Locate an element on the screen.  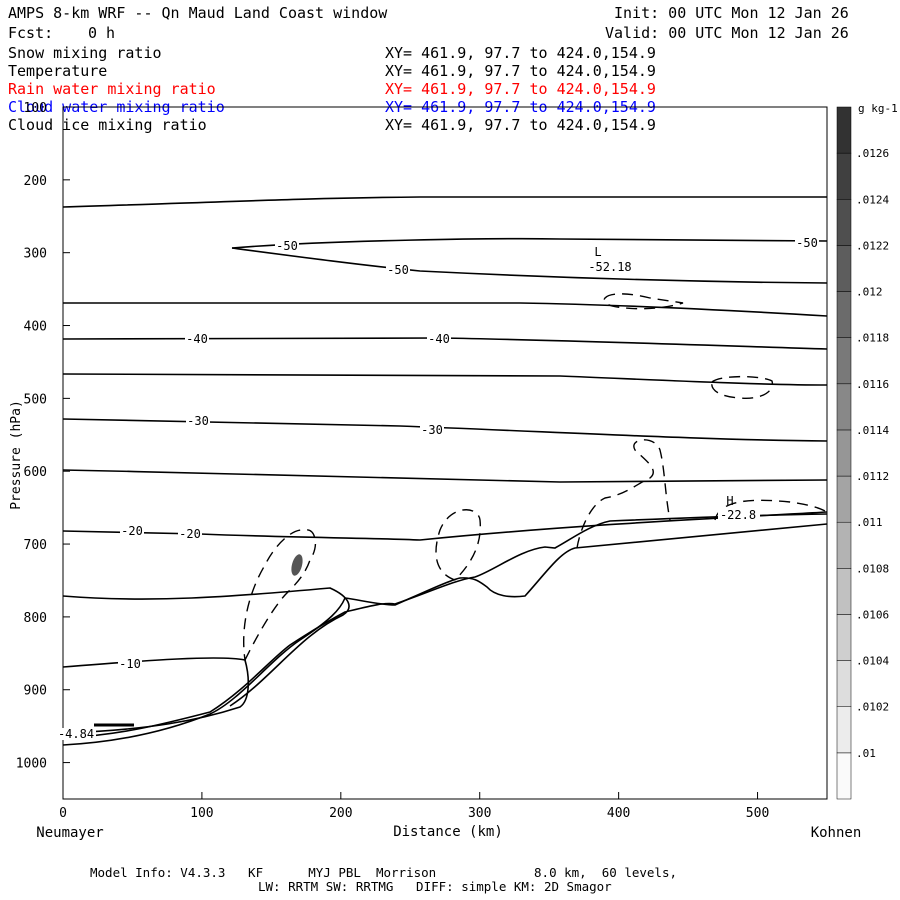
x-label-left-station: Neumayer is located at coordinates (69, 833).